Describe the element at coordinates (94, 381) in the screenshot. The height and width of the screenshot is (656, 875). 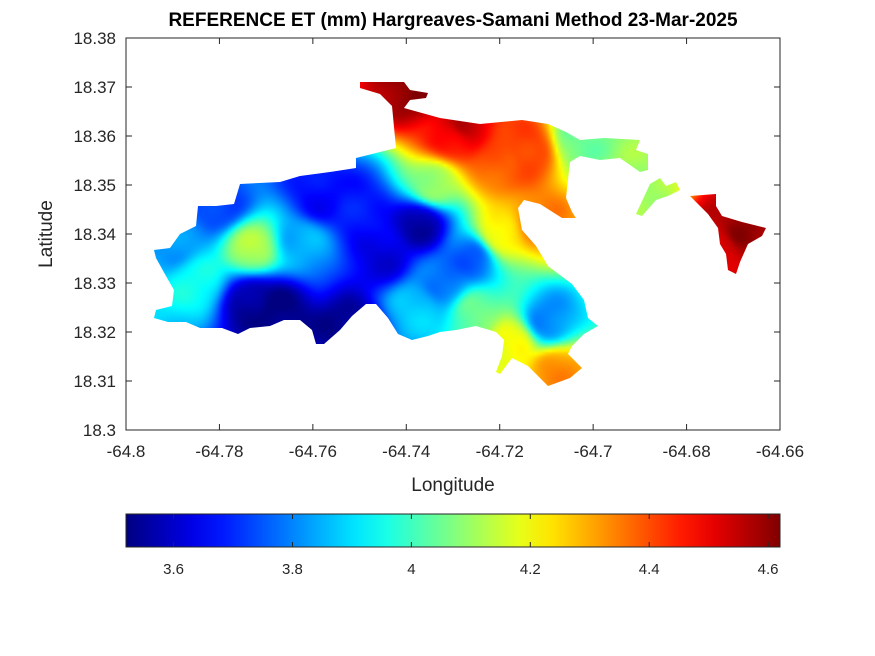
I see `y-tick-label: 18.31` at that location.